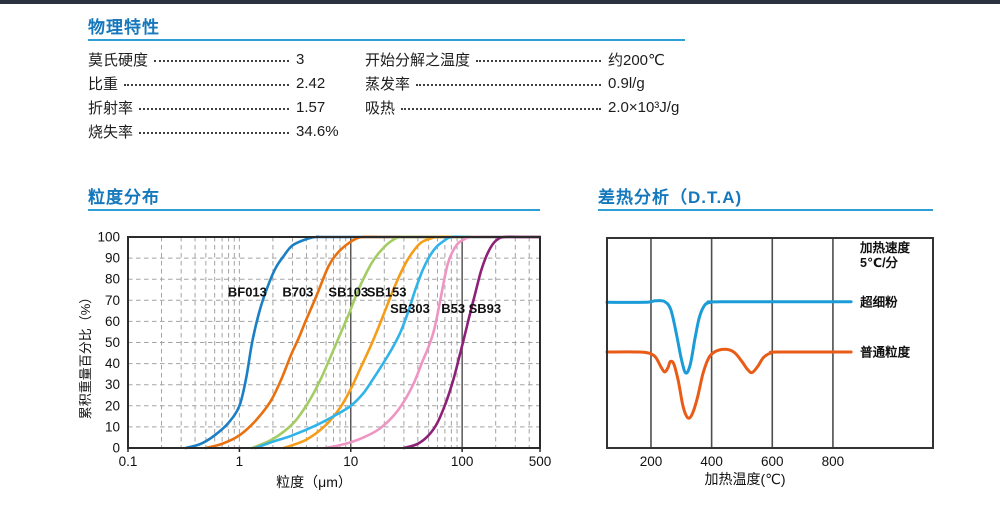  I want to click on property-label: 比重, so click(103, 84).